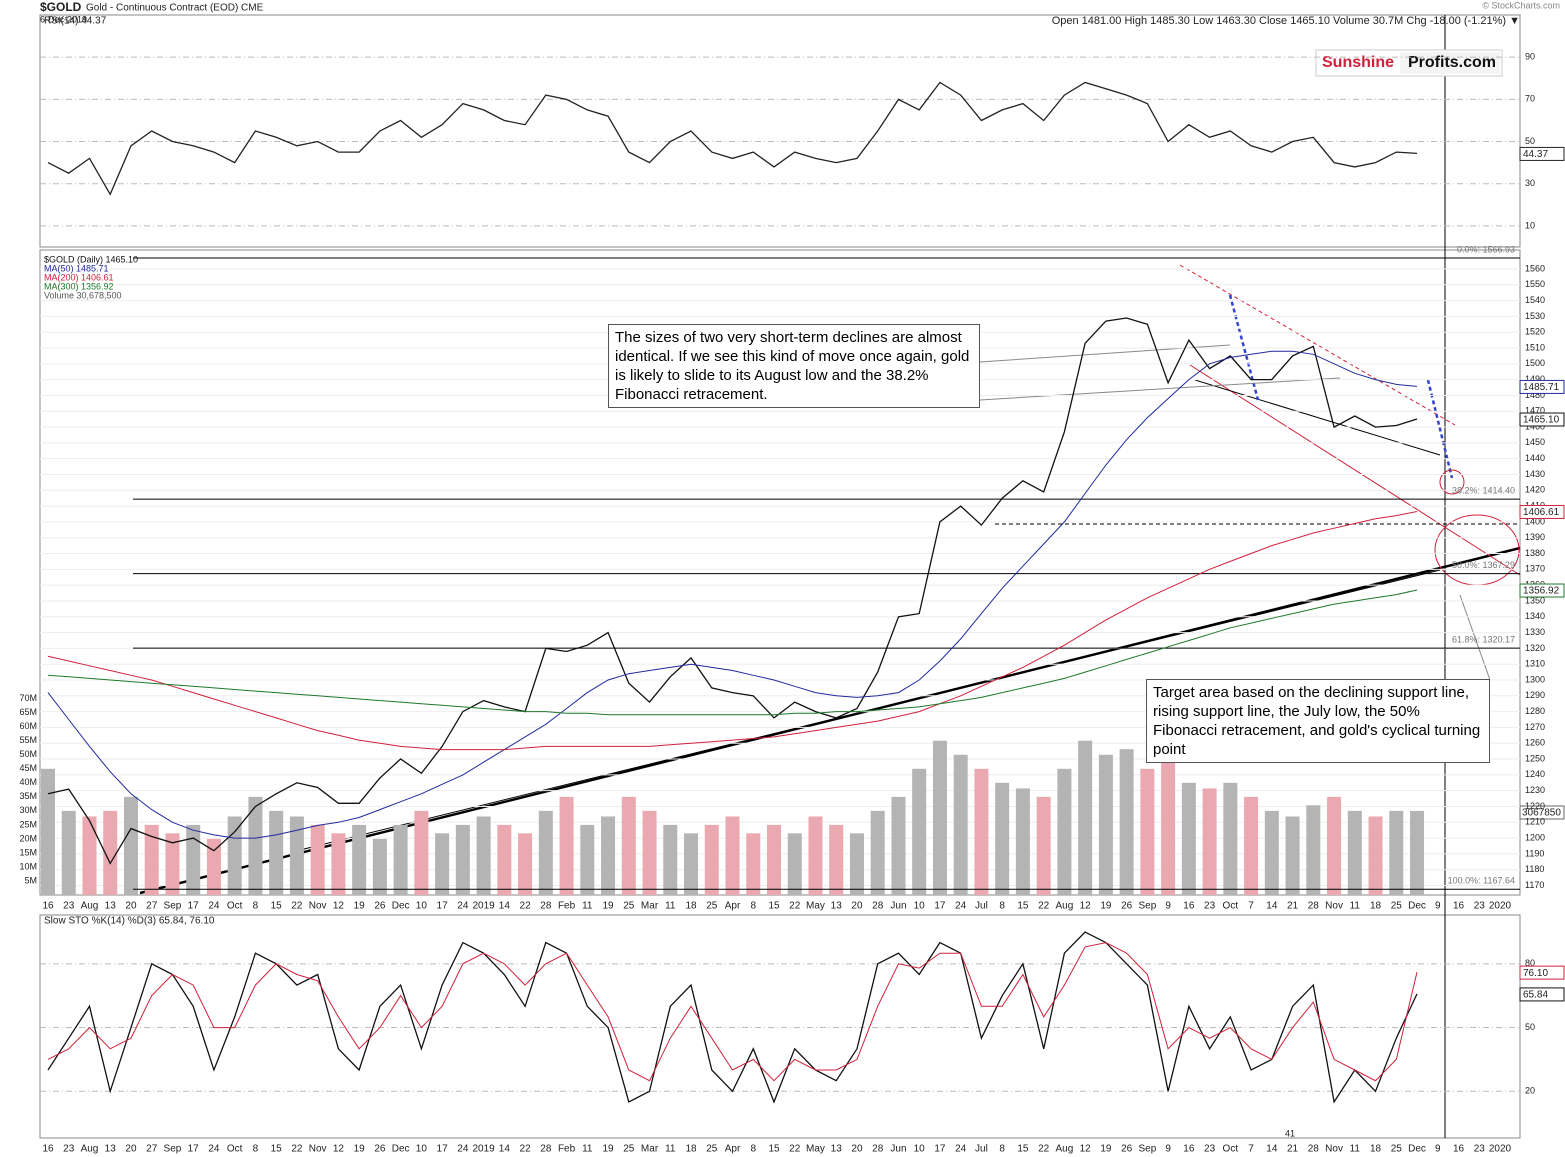 The height and width of the screenshot is (1157, 1565). I want to click on x-tick-label: 12, so click(1086, 906).